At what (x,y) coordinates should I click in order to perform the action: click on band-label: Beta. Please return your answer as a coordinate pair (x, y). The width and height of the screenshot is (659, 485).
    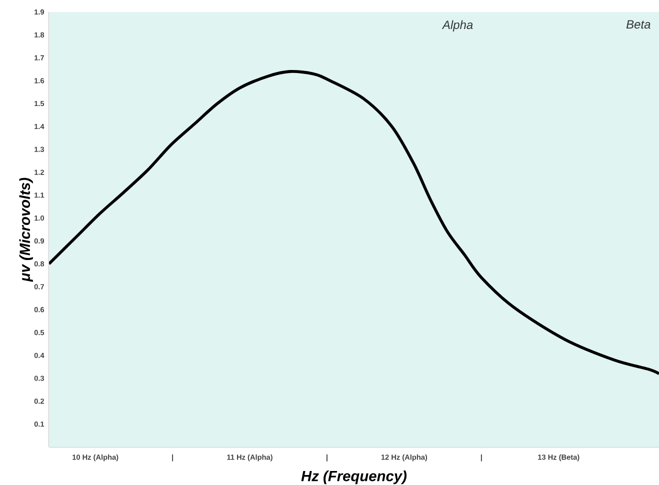
    Looking at the image, I should click on (638, 24).